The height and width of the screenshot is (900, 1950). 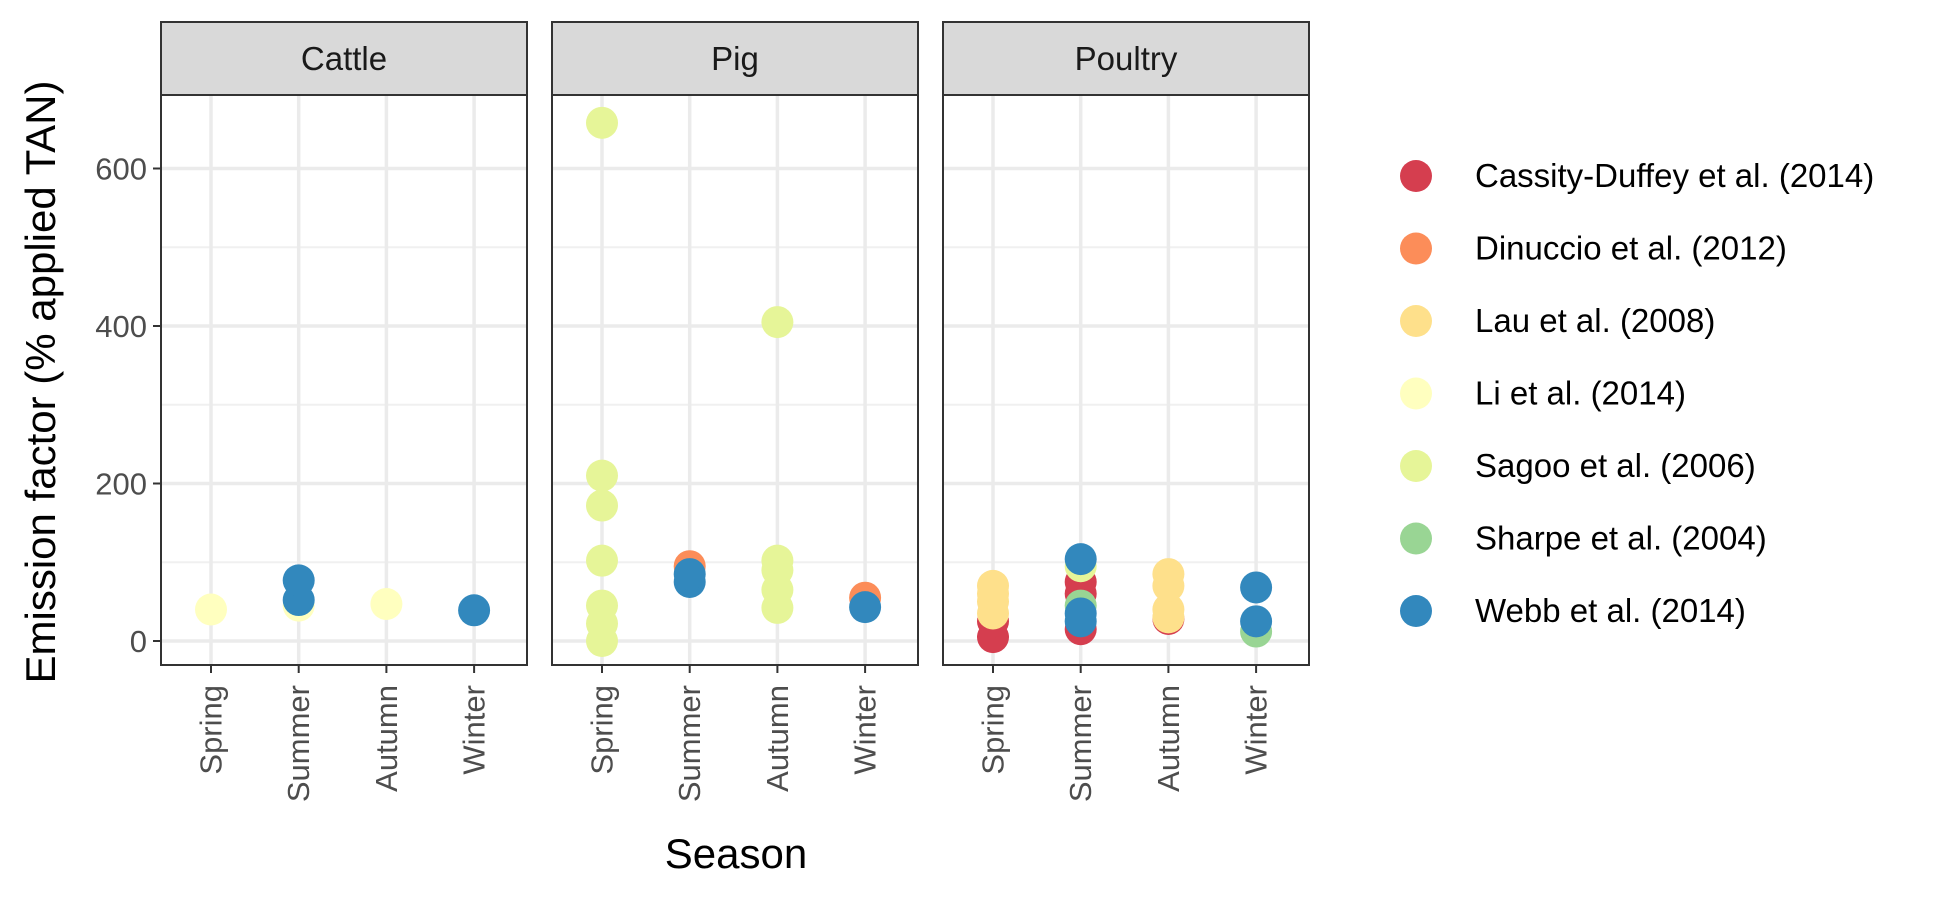 I want to click on legend-label: Dinuccio et al. (2012), so click(x=1631, y=248).